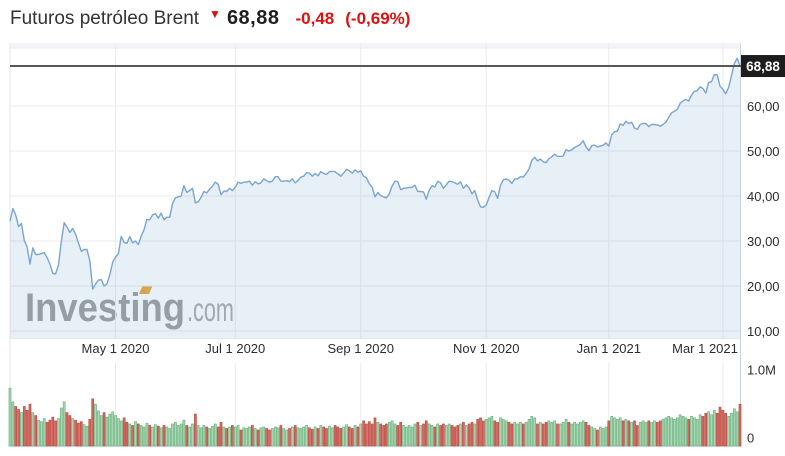  Describe the element at coordinates (378, 18) in the screenshot. I see `price-change-percent: (-0,69%)` at that location.